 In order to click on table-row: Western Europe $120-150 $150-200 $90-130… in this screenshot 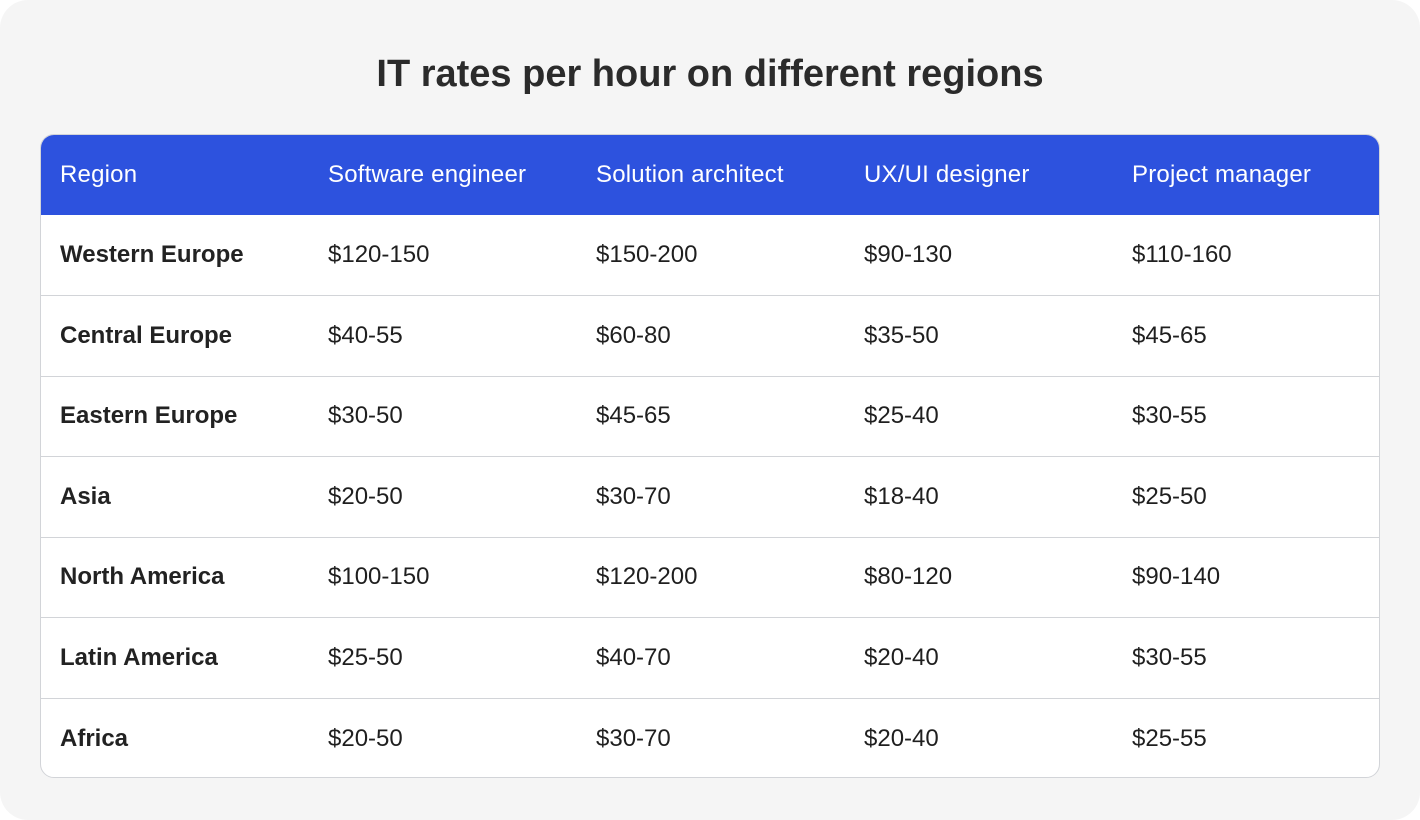, I will do `click(710, 255)`.